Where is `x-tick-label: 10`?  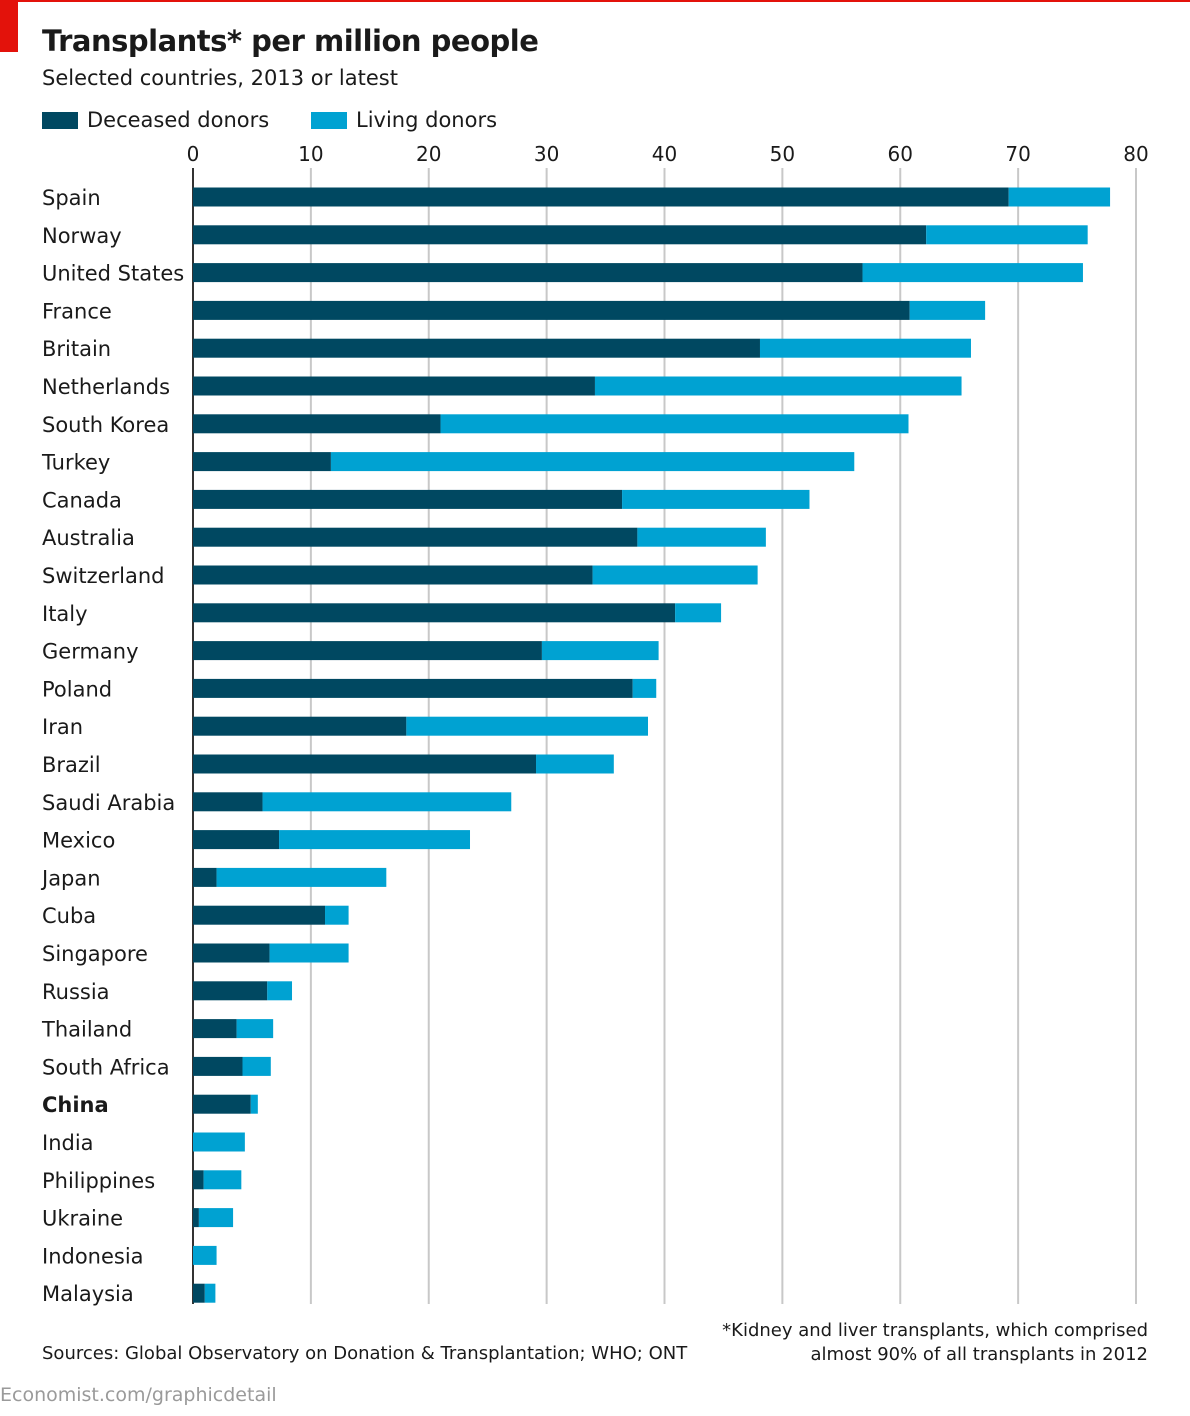 x-tick-label: 10 is located at coordinates (310, 154).